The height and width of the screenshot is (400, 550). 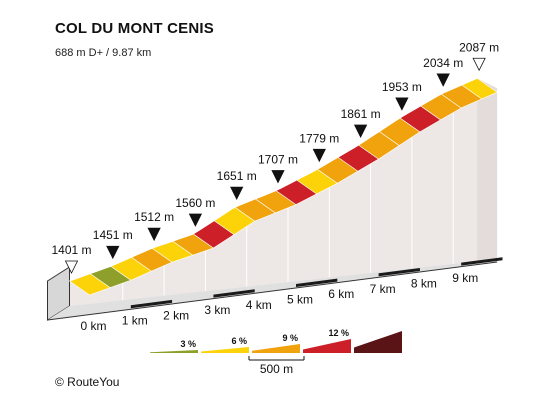 What do you see at coordinates (300, 299) in the screenshot?
I see `km-tick-label: 5 km` at bounding box center [300, 299].